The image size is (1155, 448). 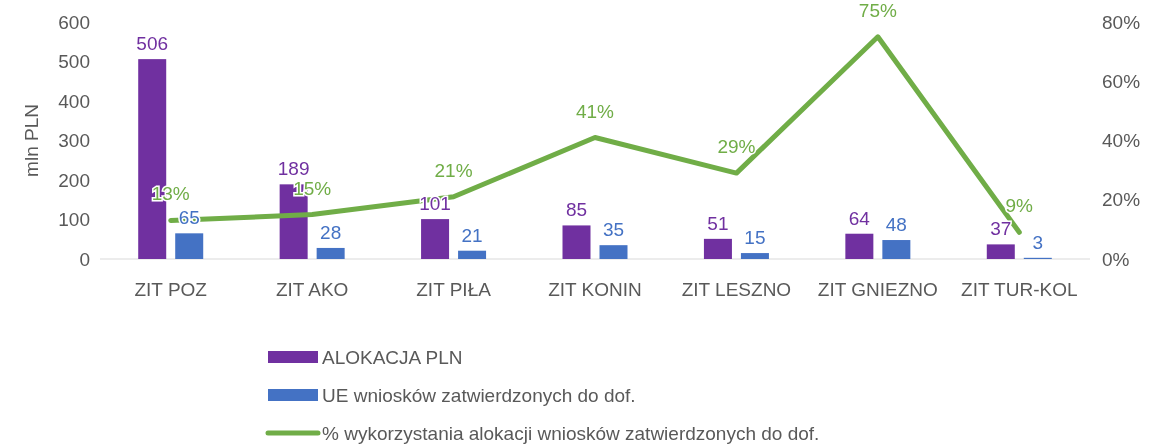 I want to click on y-tick-label: 300, so click(x=74, y=141).